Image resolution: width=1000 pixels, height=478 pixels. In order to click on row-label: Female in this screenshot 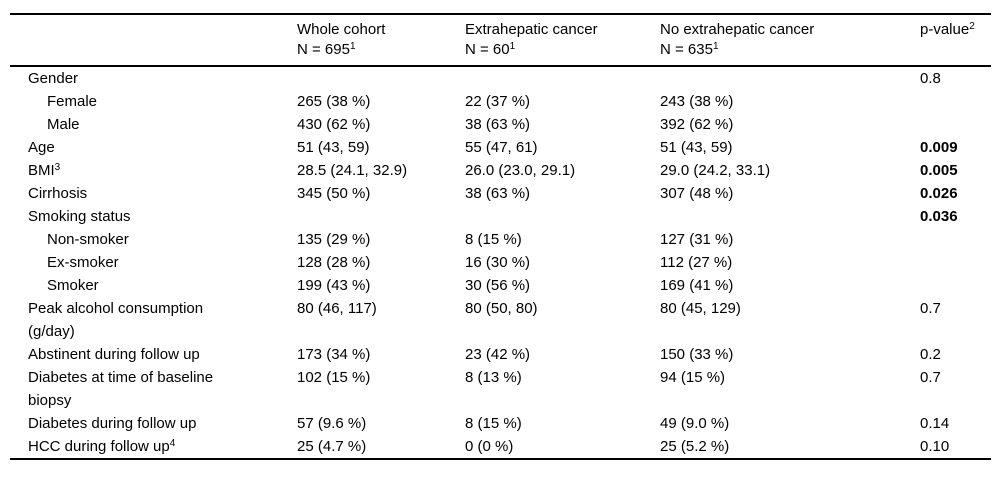, I will do `click(153, 101)`.